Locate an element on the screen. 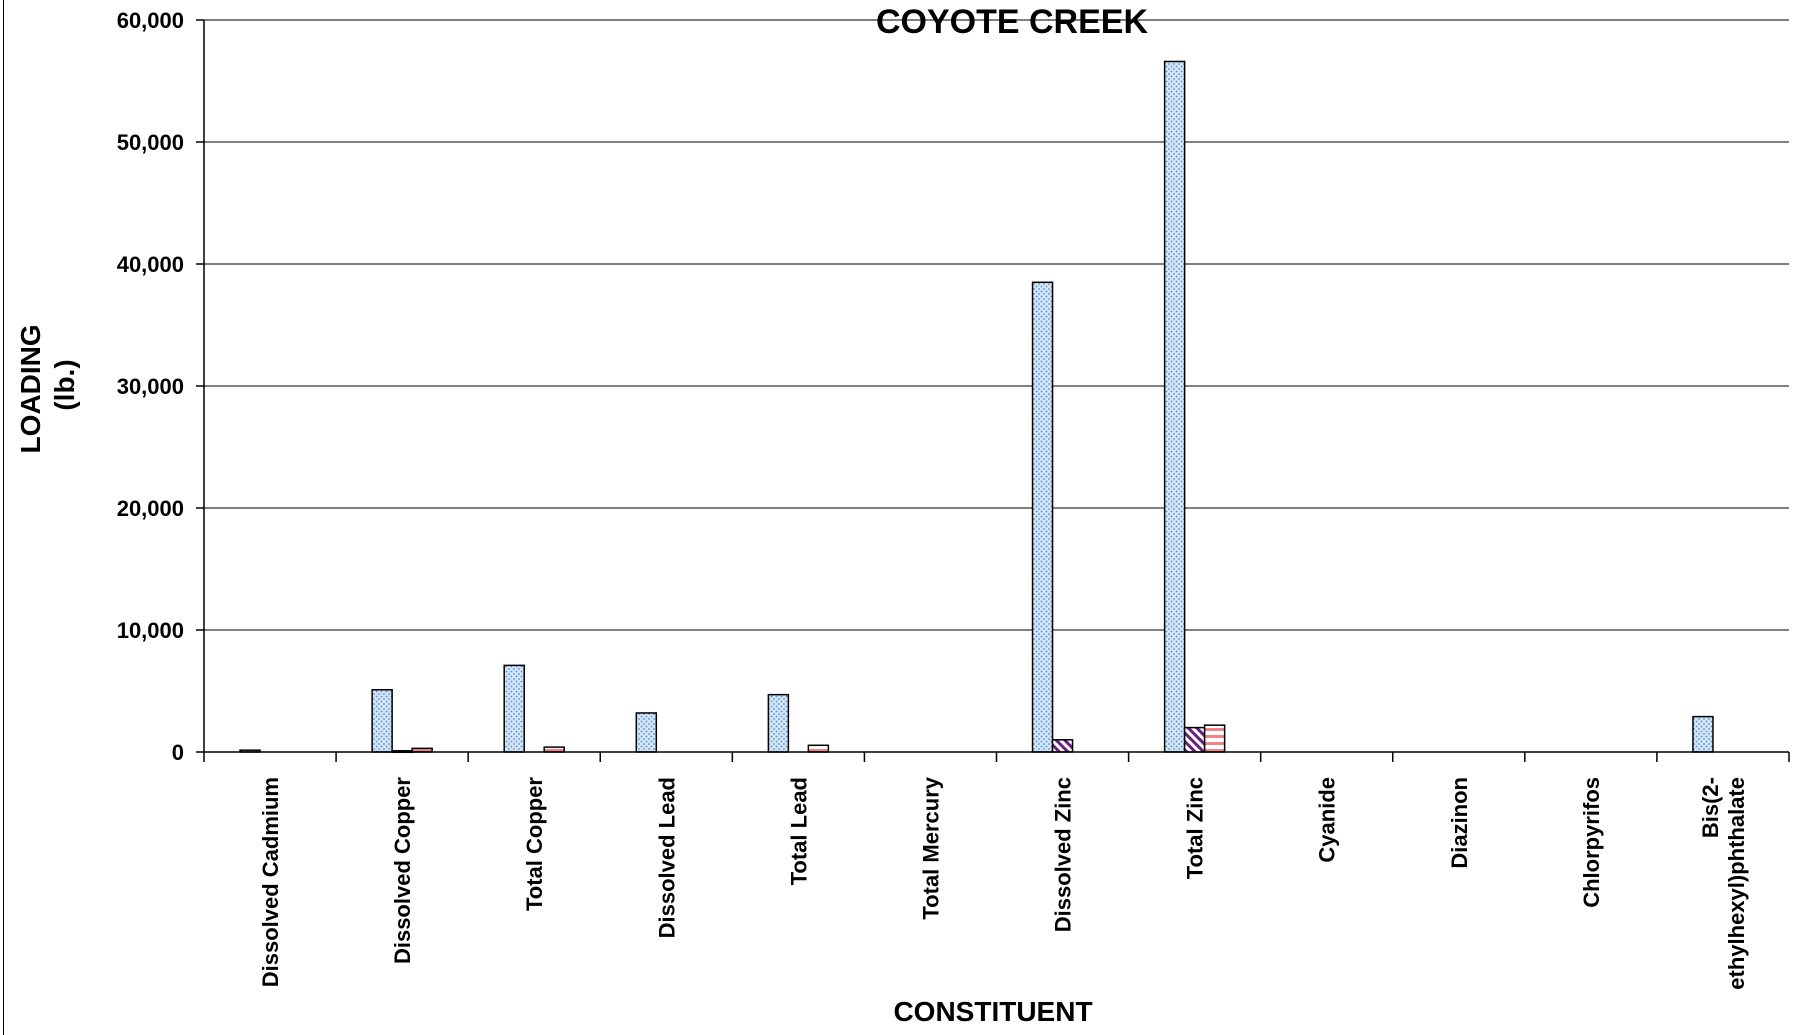 The height and width of the screenshot is (1035, 1793). x-tick-label-line: Total Lead is located at coordinates (798, 831).